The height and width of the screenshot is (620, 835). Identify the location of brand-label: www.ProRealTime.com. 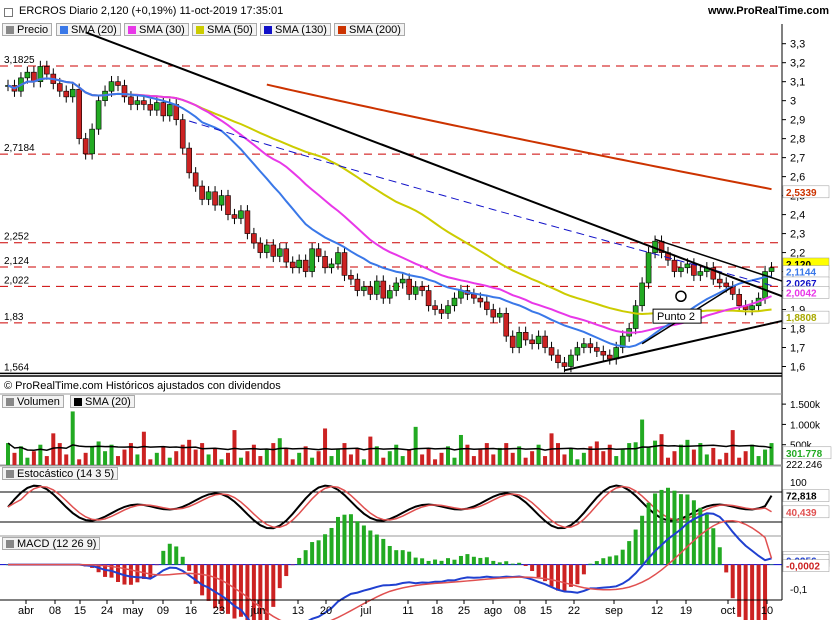
(768, 11).